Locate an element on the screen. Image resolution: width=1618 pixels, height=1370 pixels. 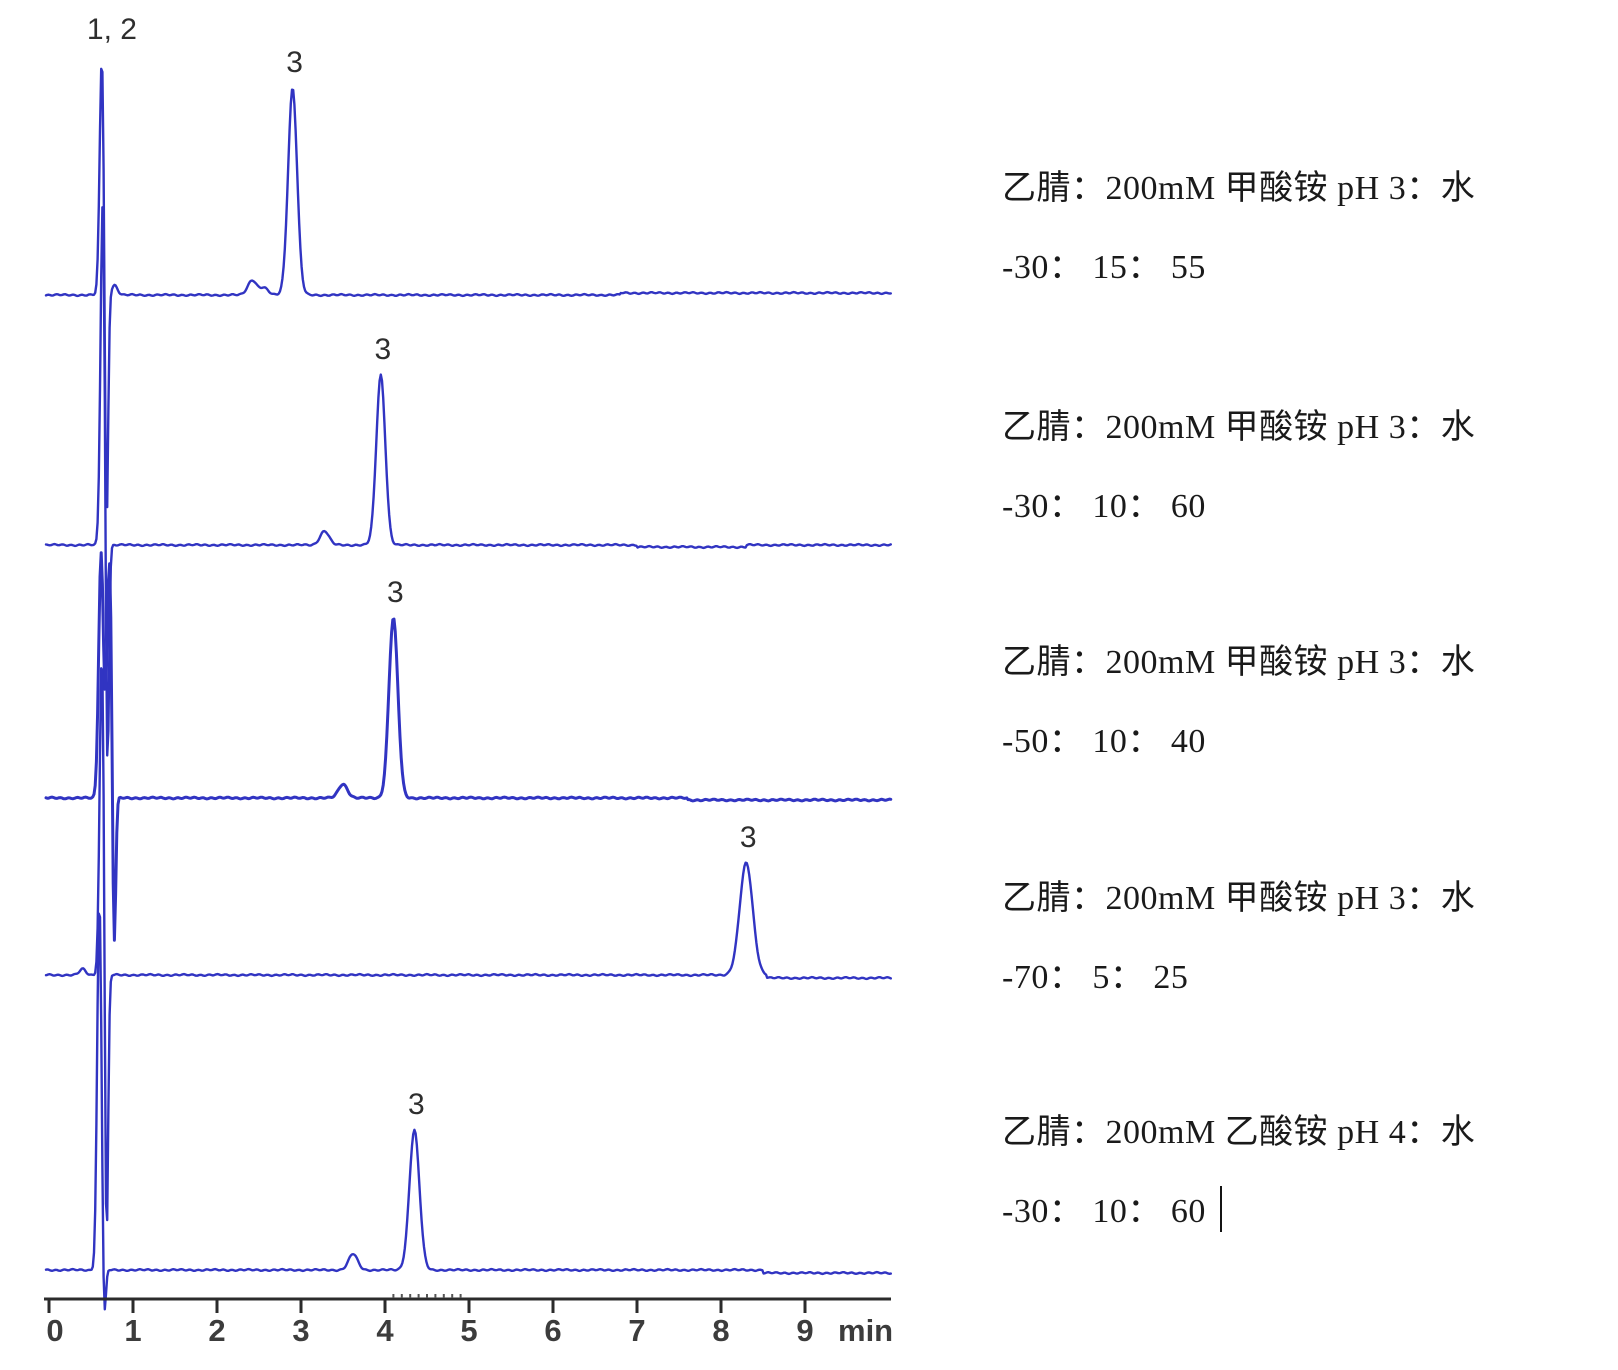
annotation-line: -70： 5： 25 is located at coordinates (1095, 977).